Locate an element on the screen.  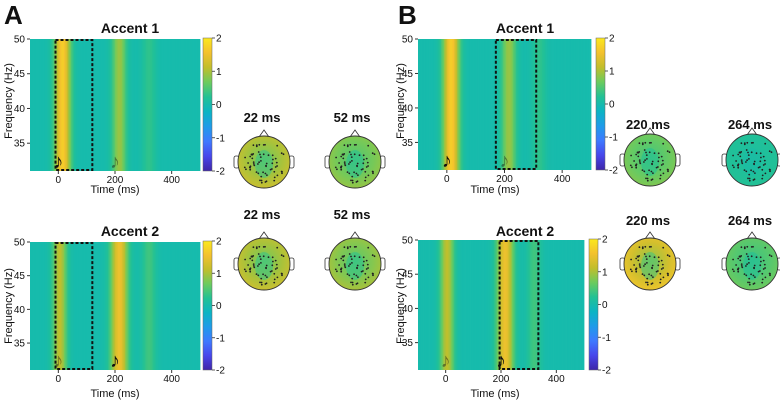
x-axis-label: Time (ms) is located at coordinates (114, 394).